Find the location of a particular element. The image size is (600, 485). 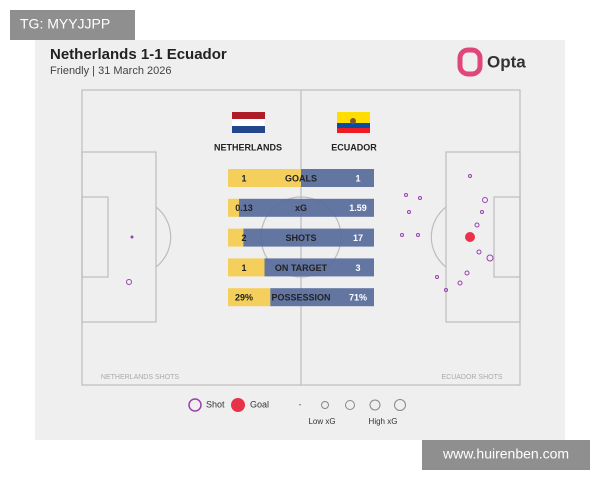

pitch-label: NETHERLANDS SHOTS is located at coordinates (140, 377).